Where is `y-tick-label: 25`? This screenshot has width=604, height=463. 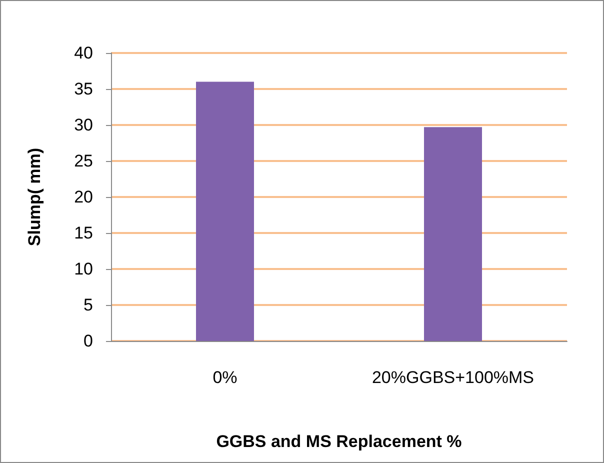
y-tick-label: 25 is located at coordinates (83, 161).